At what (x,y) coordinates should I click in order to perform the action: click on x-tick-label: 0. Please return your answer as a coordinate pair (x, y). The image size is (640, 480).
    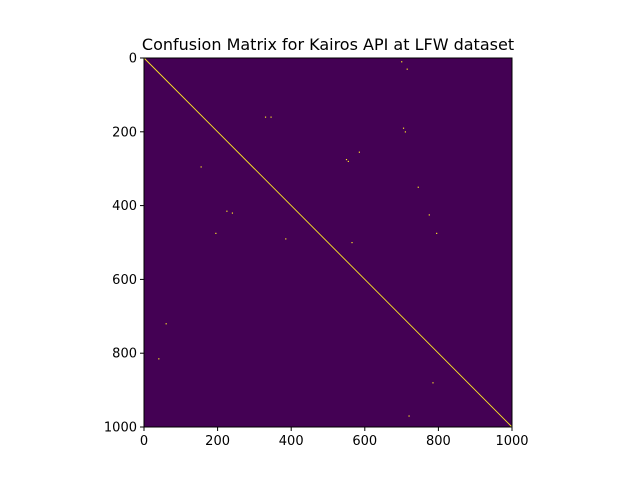
    Looking at the image, I should click on (144, 441).